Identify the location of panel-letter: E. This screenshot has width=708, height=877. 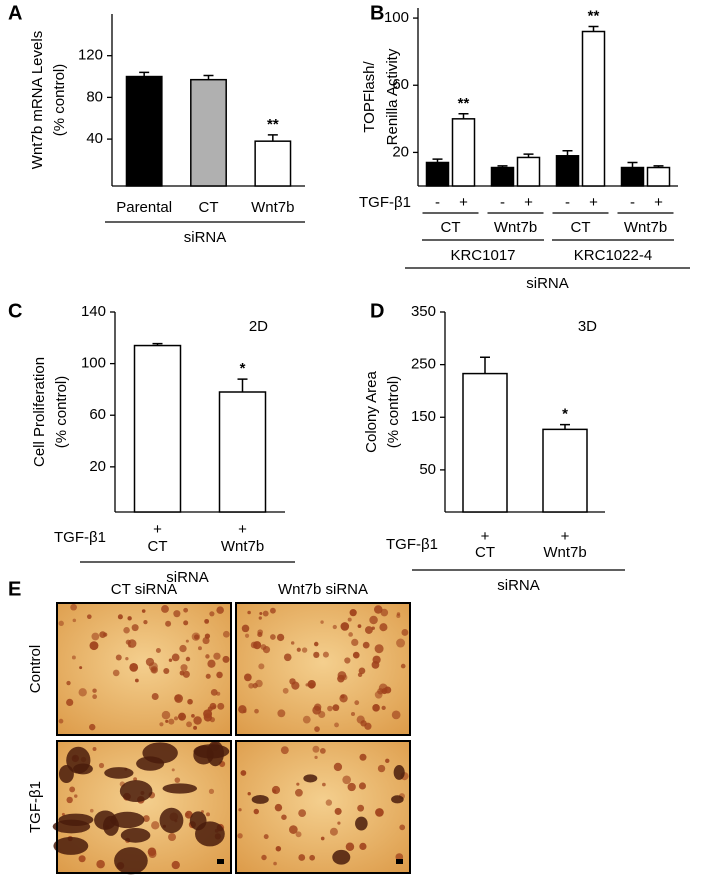
(14, 589).